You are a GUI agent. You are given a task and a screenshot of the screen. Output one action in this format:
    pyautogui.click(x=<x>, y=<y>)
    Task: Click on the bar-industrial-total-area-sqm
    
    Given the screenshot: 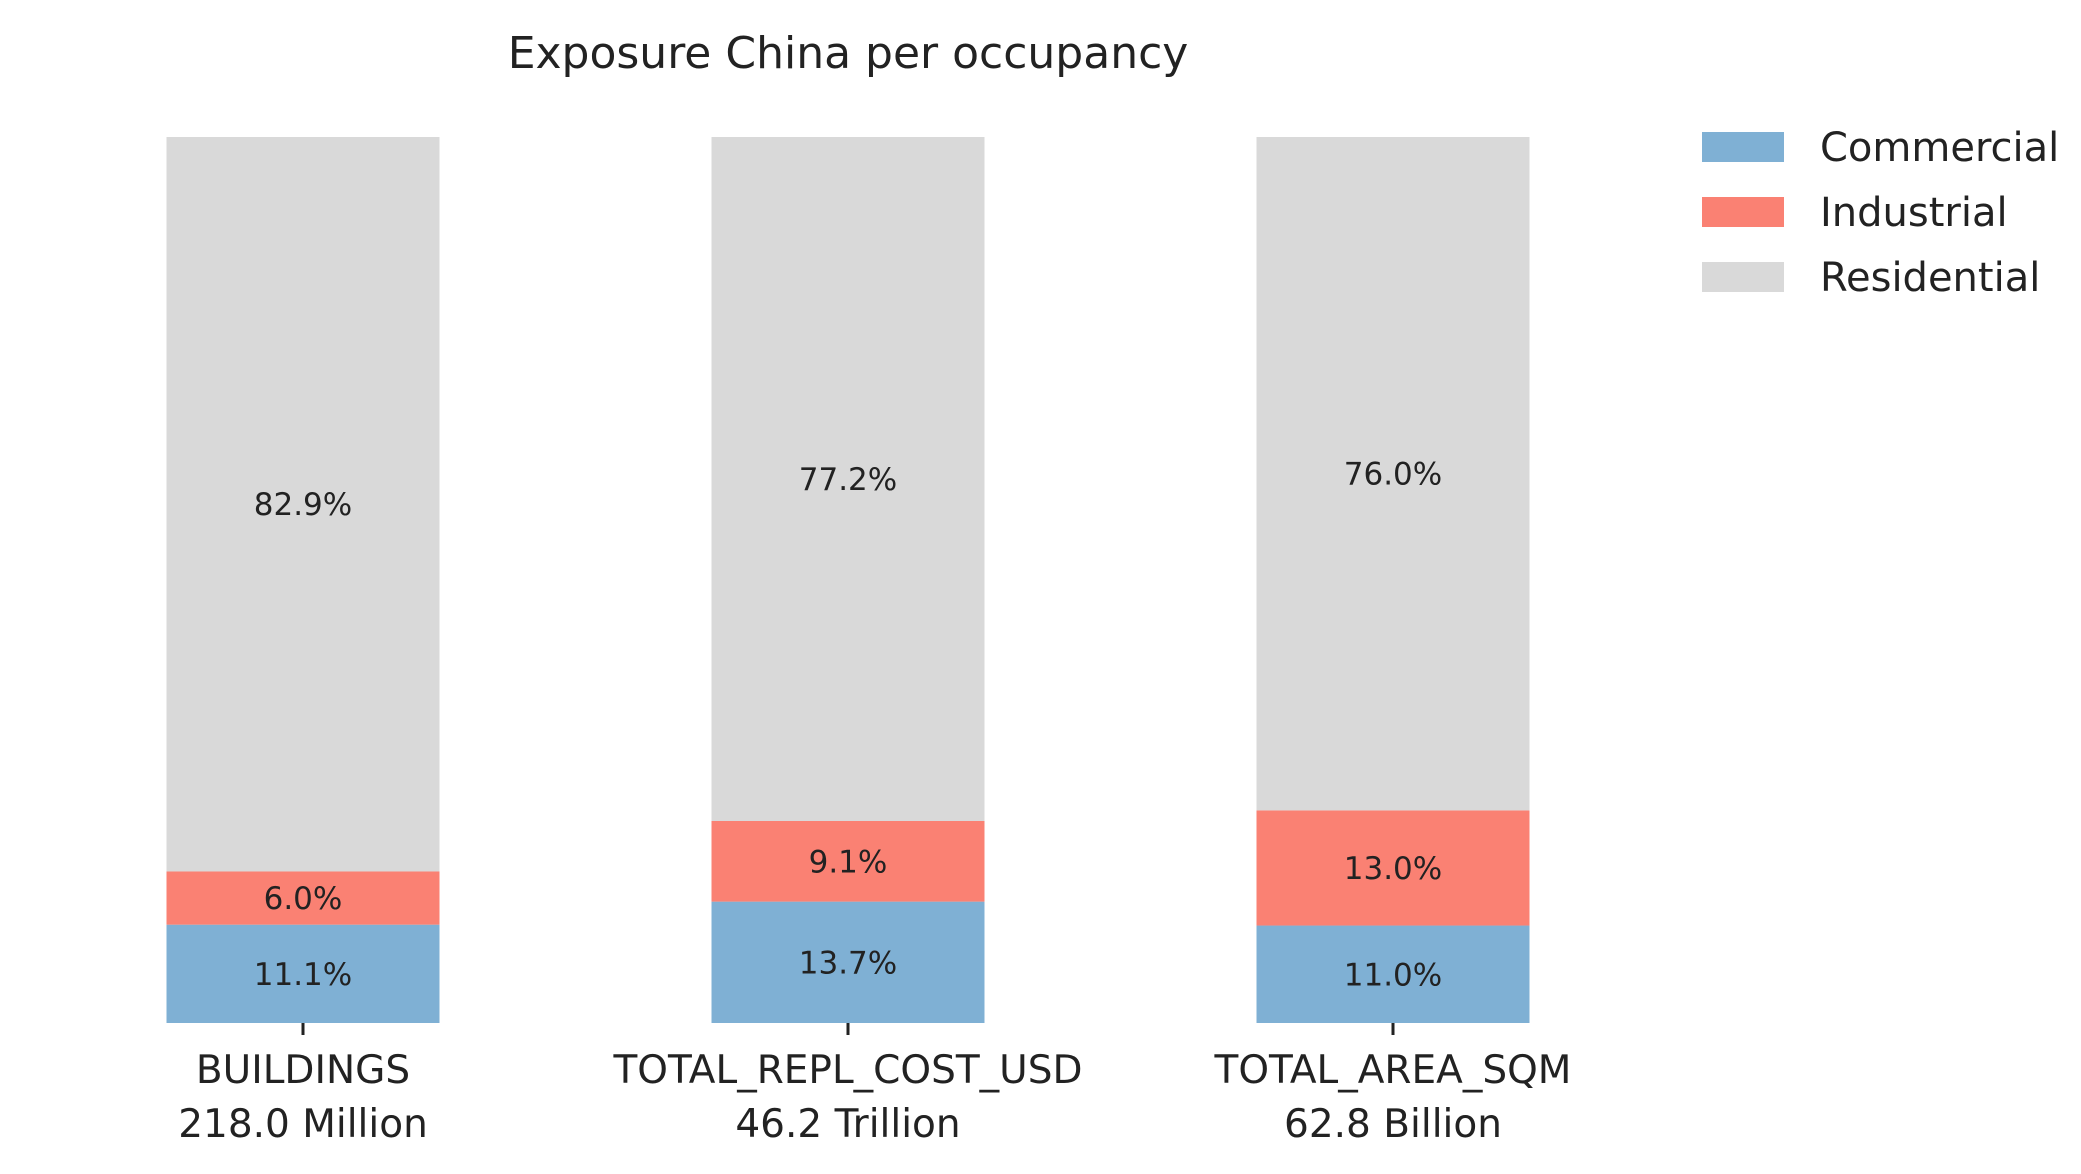 What is the action you would take?
    pyautogui.click(x=1393, y=868)
    